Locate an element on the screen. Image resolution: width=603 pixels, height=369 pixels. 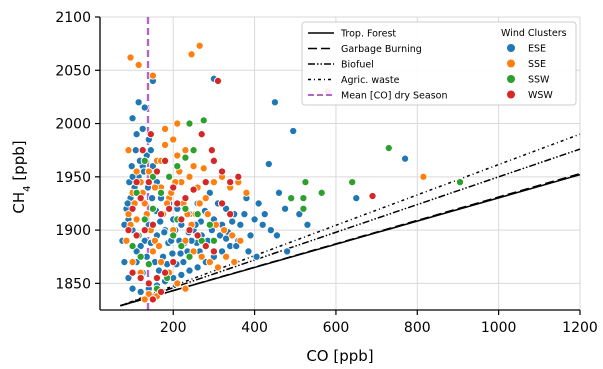
legend-label: Garbage Burning is located at coordinates (381, 49).